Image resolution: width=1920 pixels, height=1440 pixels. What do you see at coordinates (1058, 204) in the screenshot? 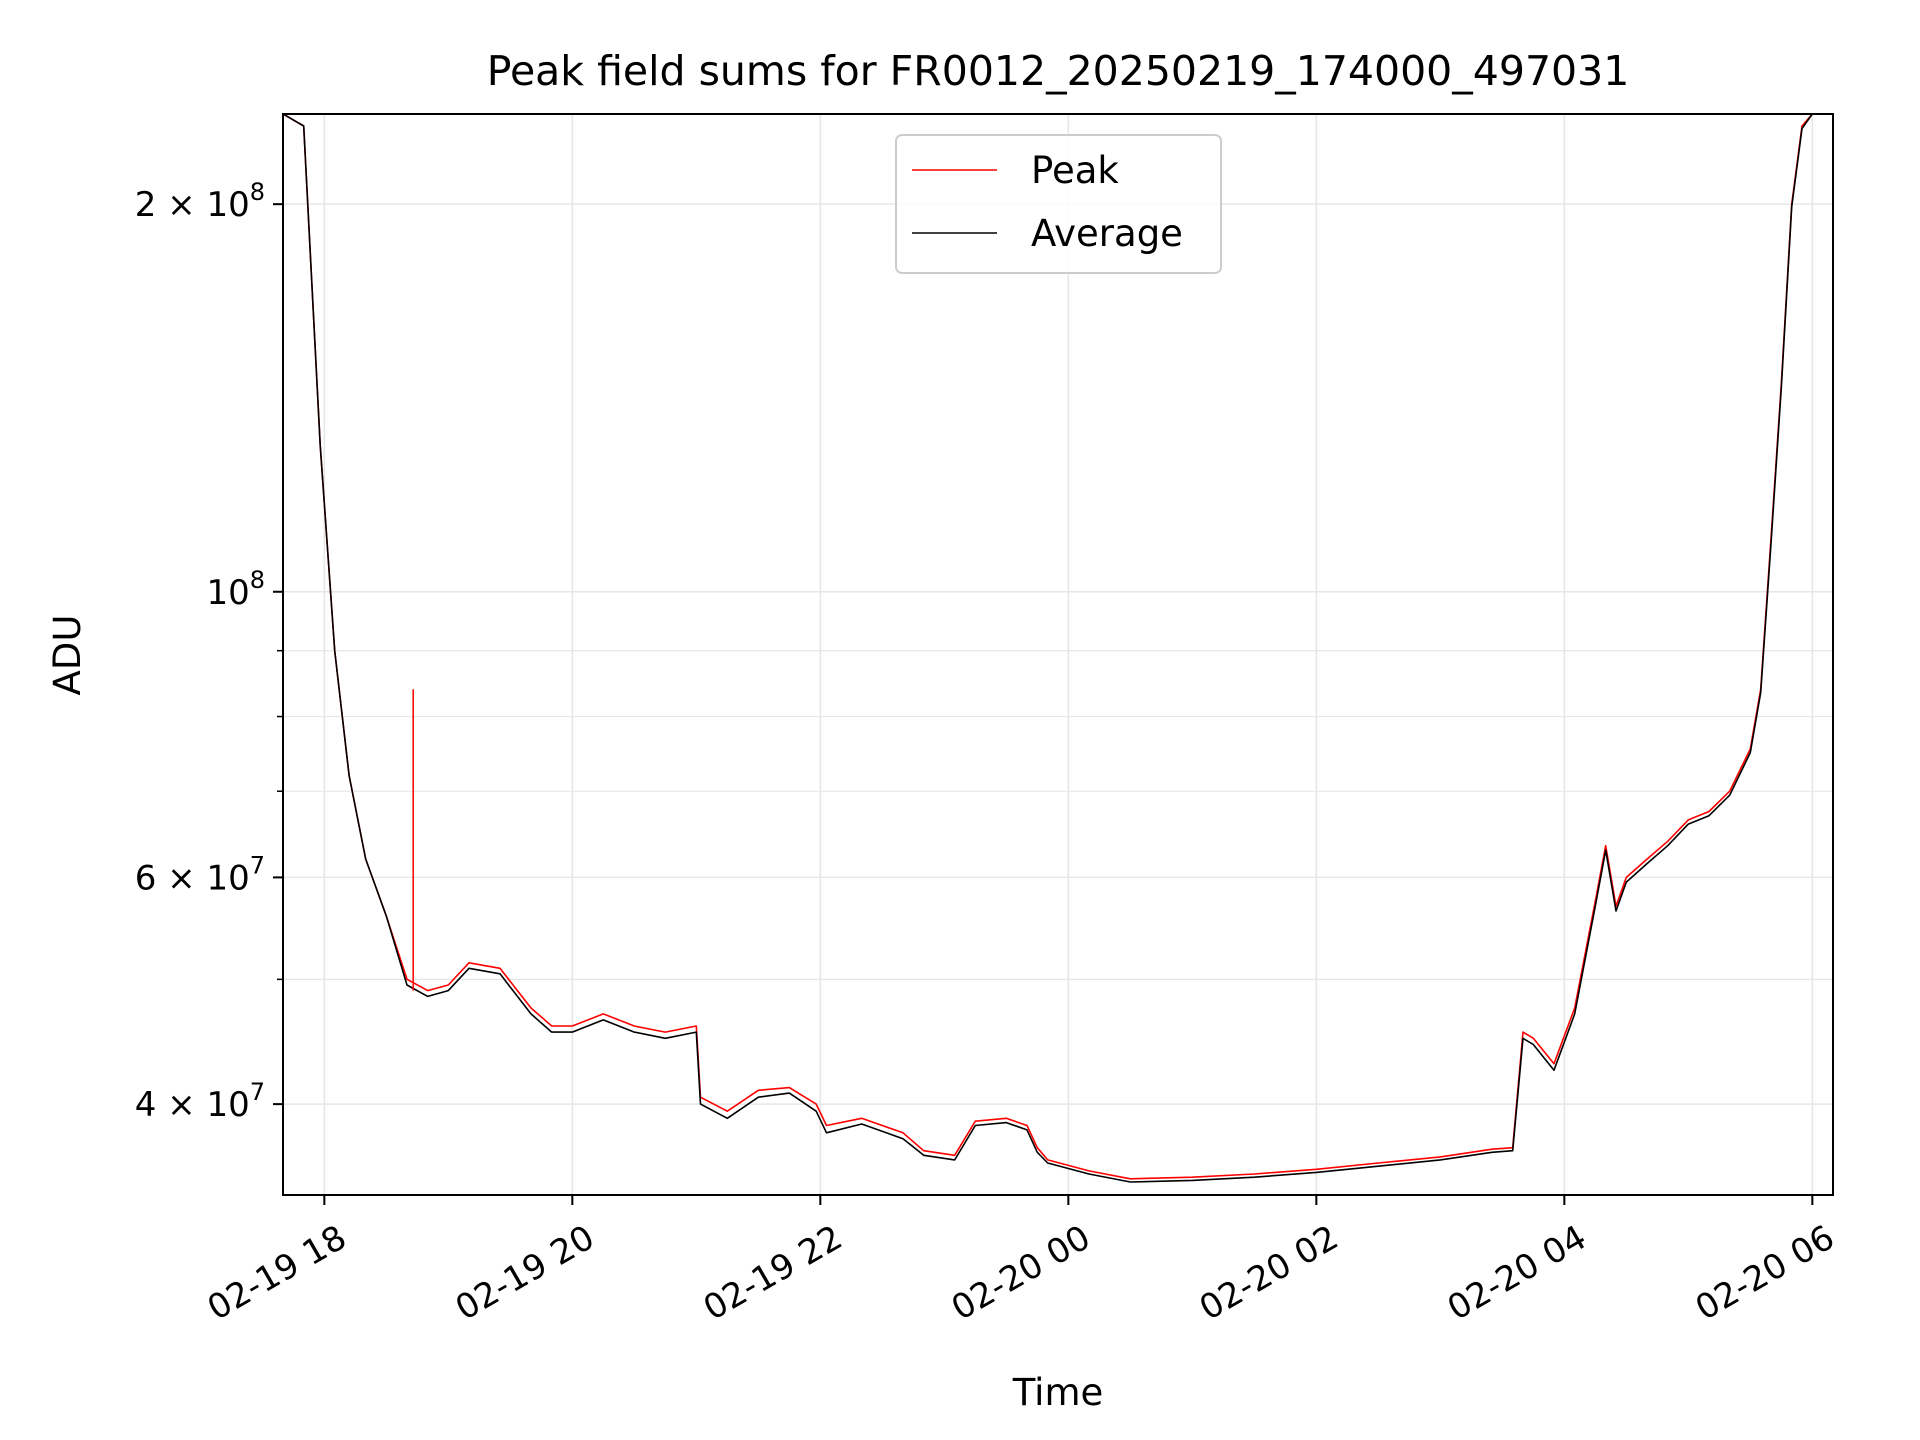
I see `legend: Peak Average` at bounding box center [1058, 204].